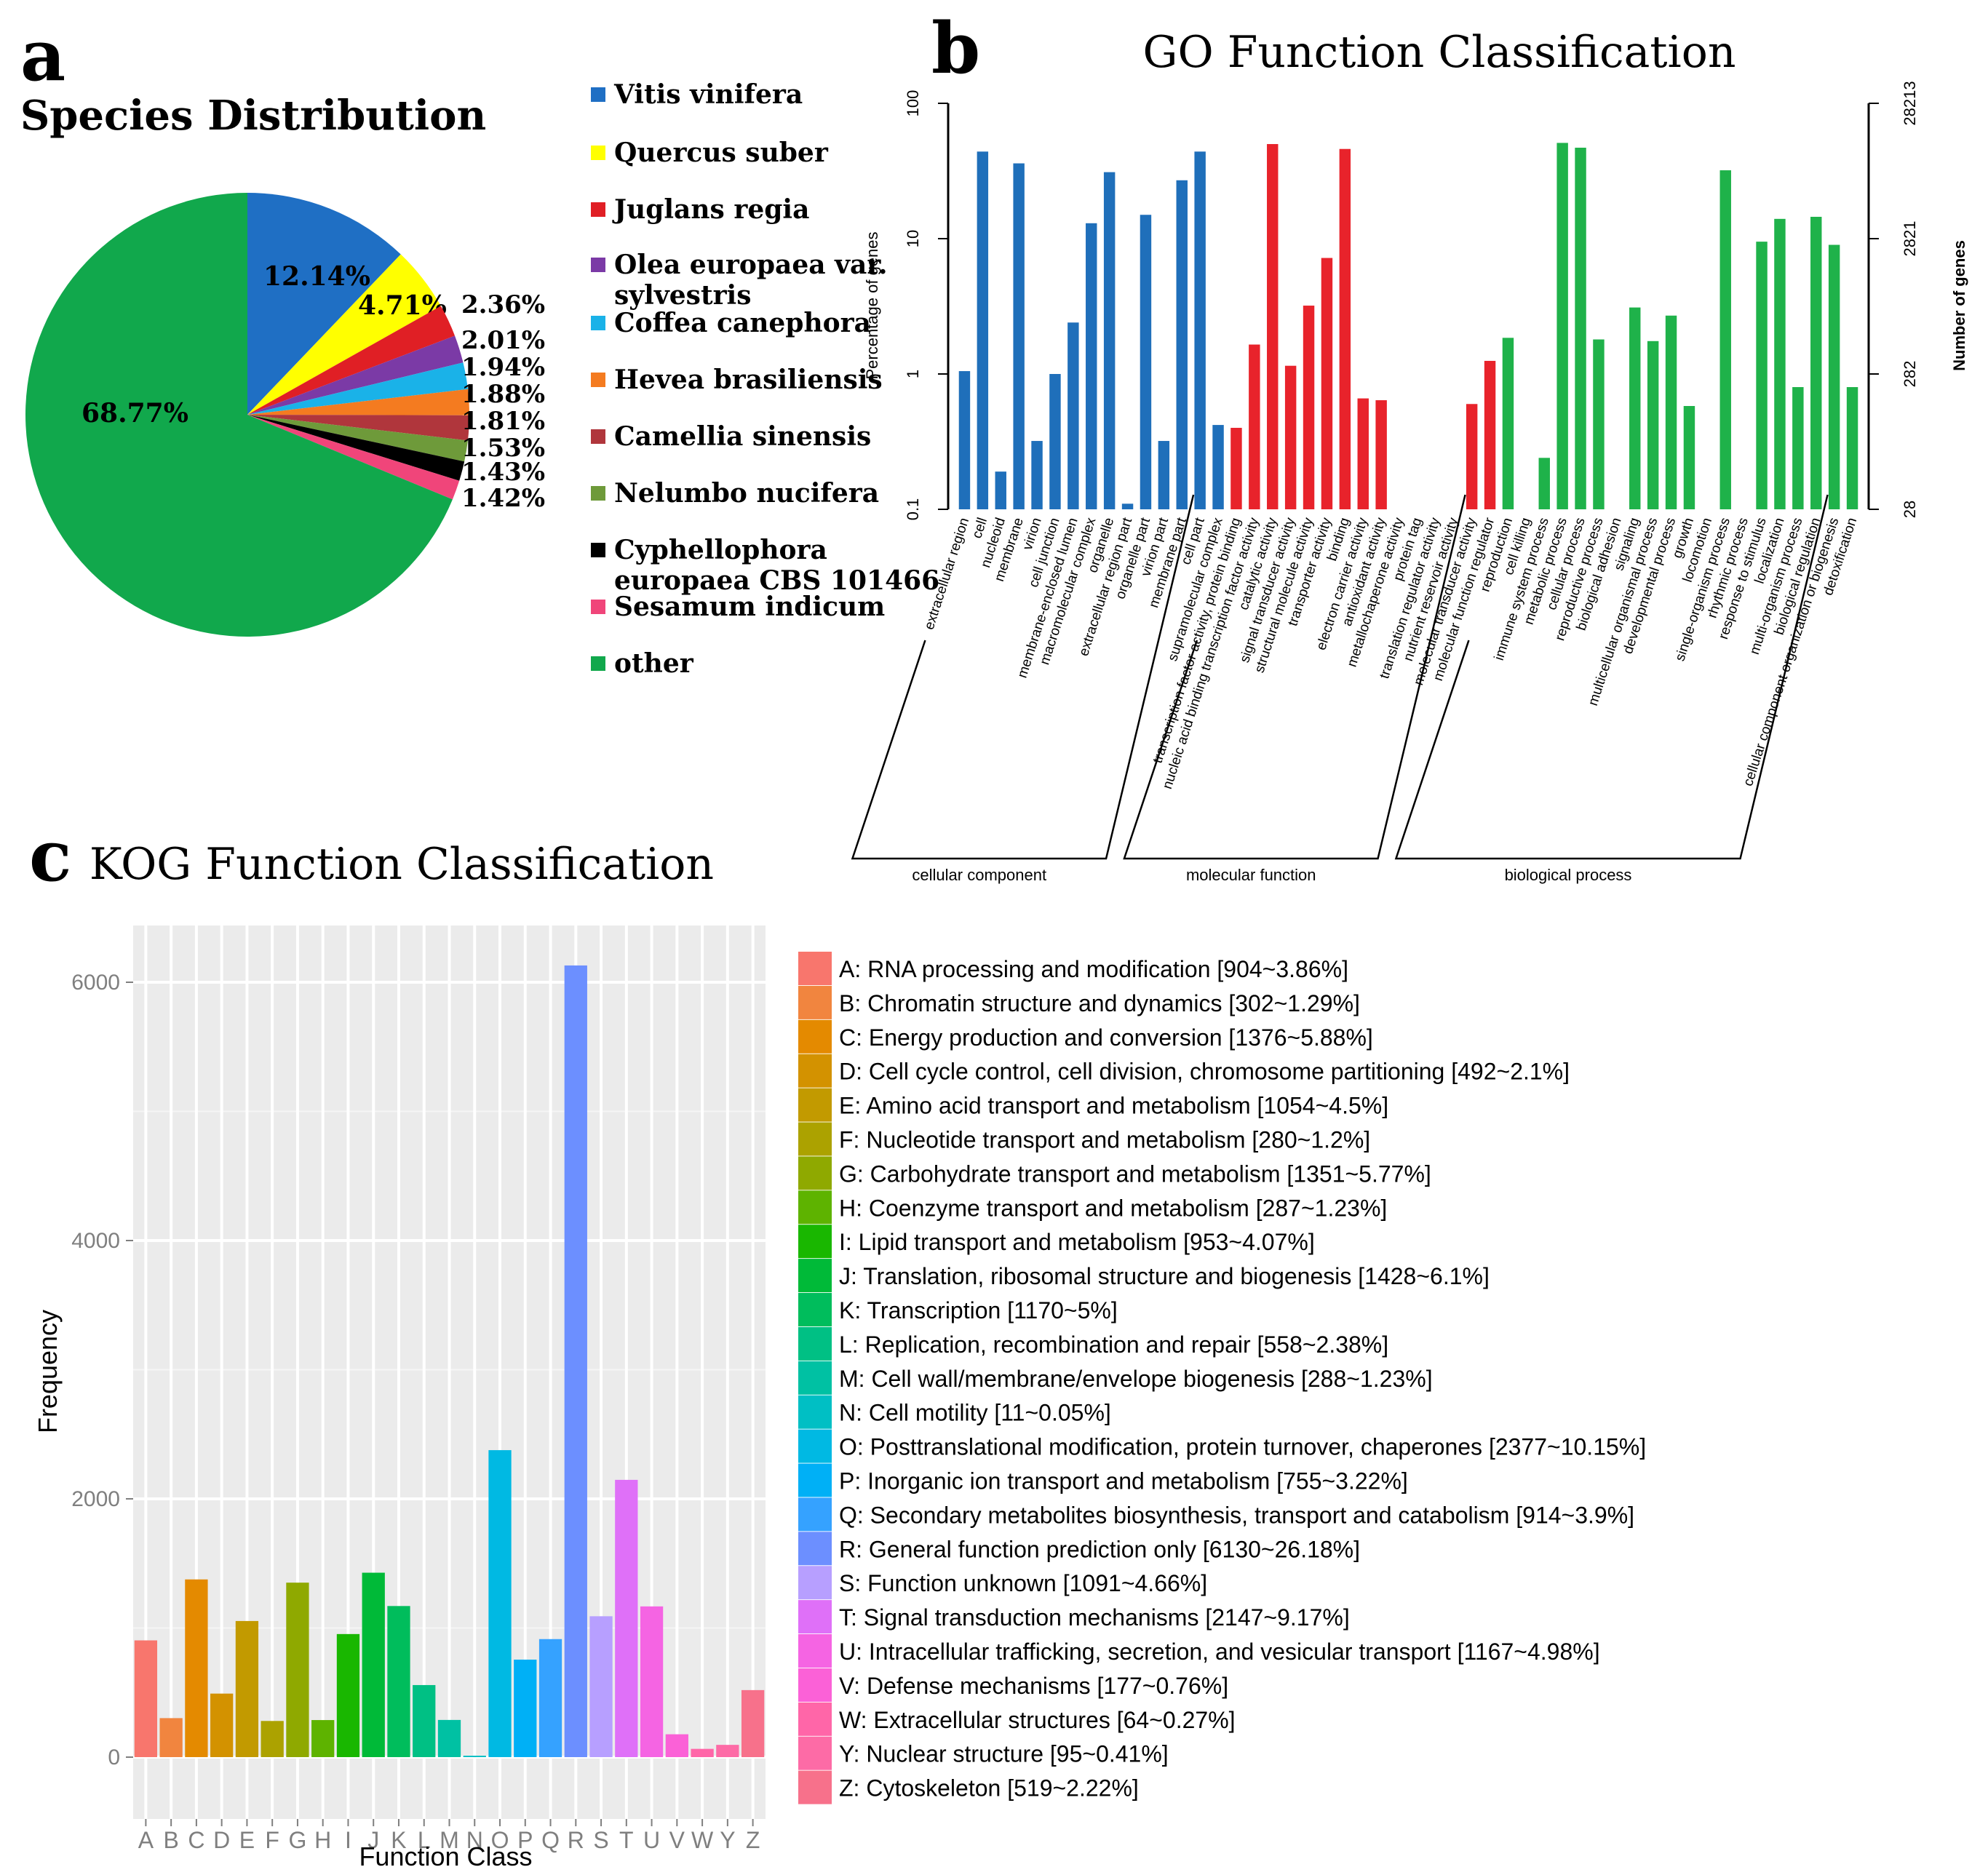 The height and width of the screenshot is (1875, 1988). What do you see at coordinates (221, 1840) in the screenshot?
I see `kog-x-tick-label: D` at bounding box center [221, 1840].